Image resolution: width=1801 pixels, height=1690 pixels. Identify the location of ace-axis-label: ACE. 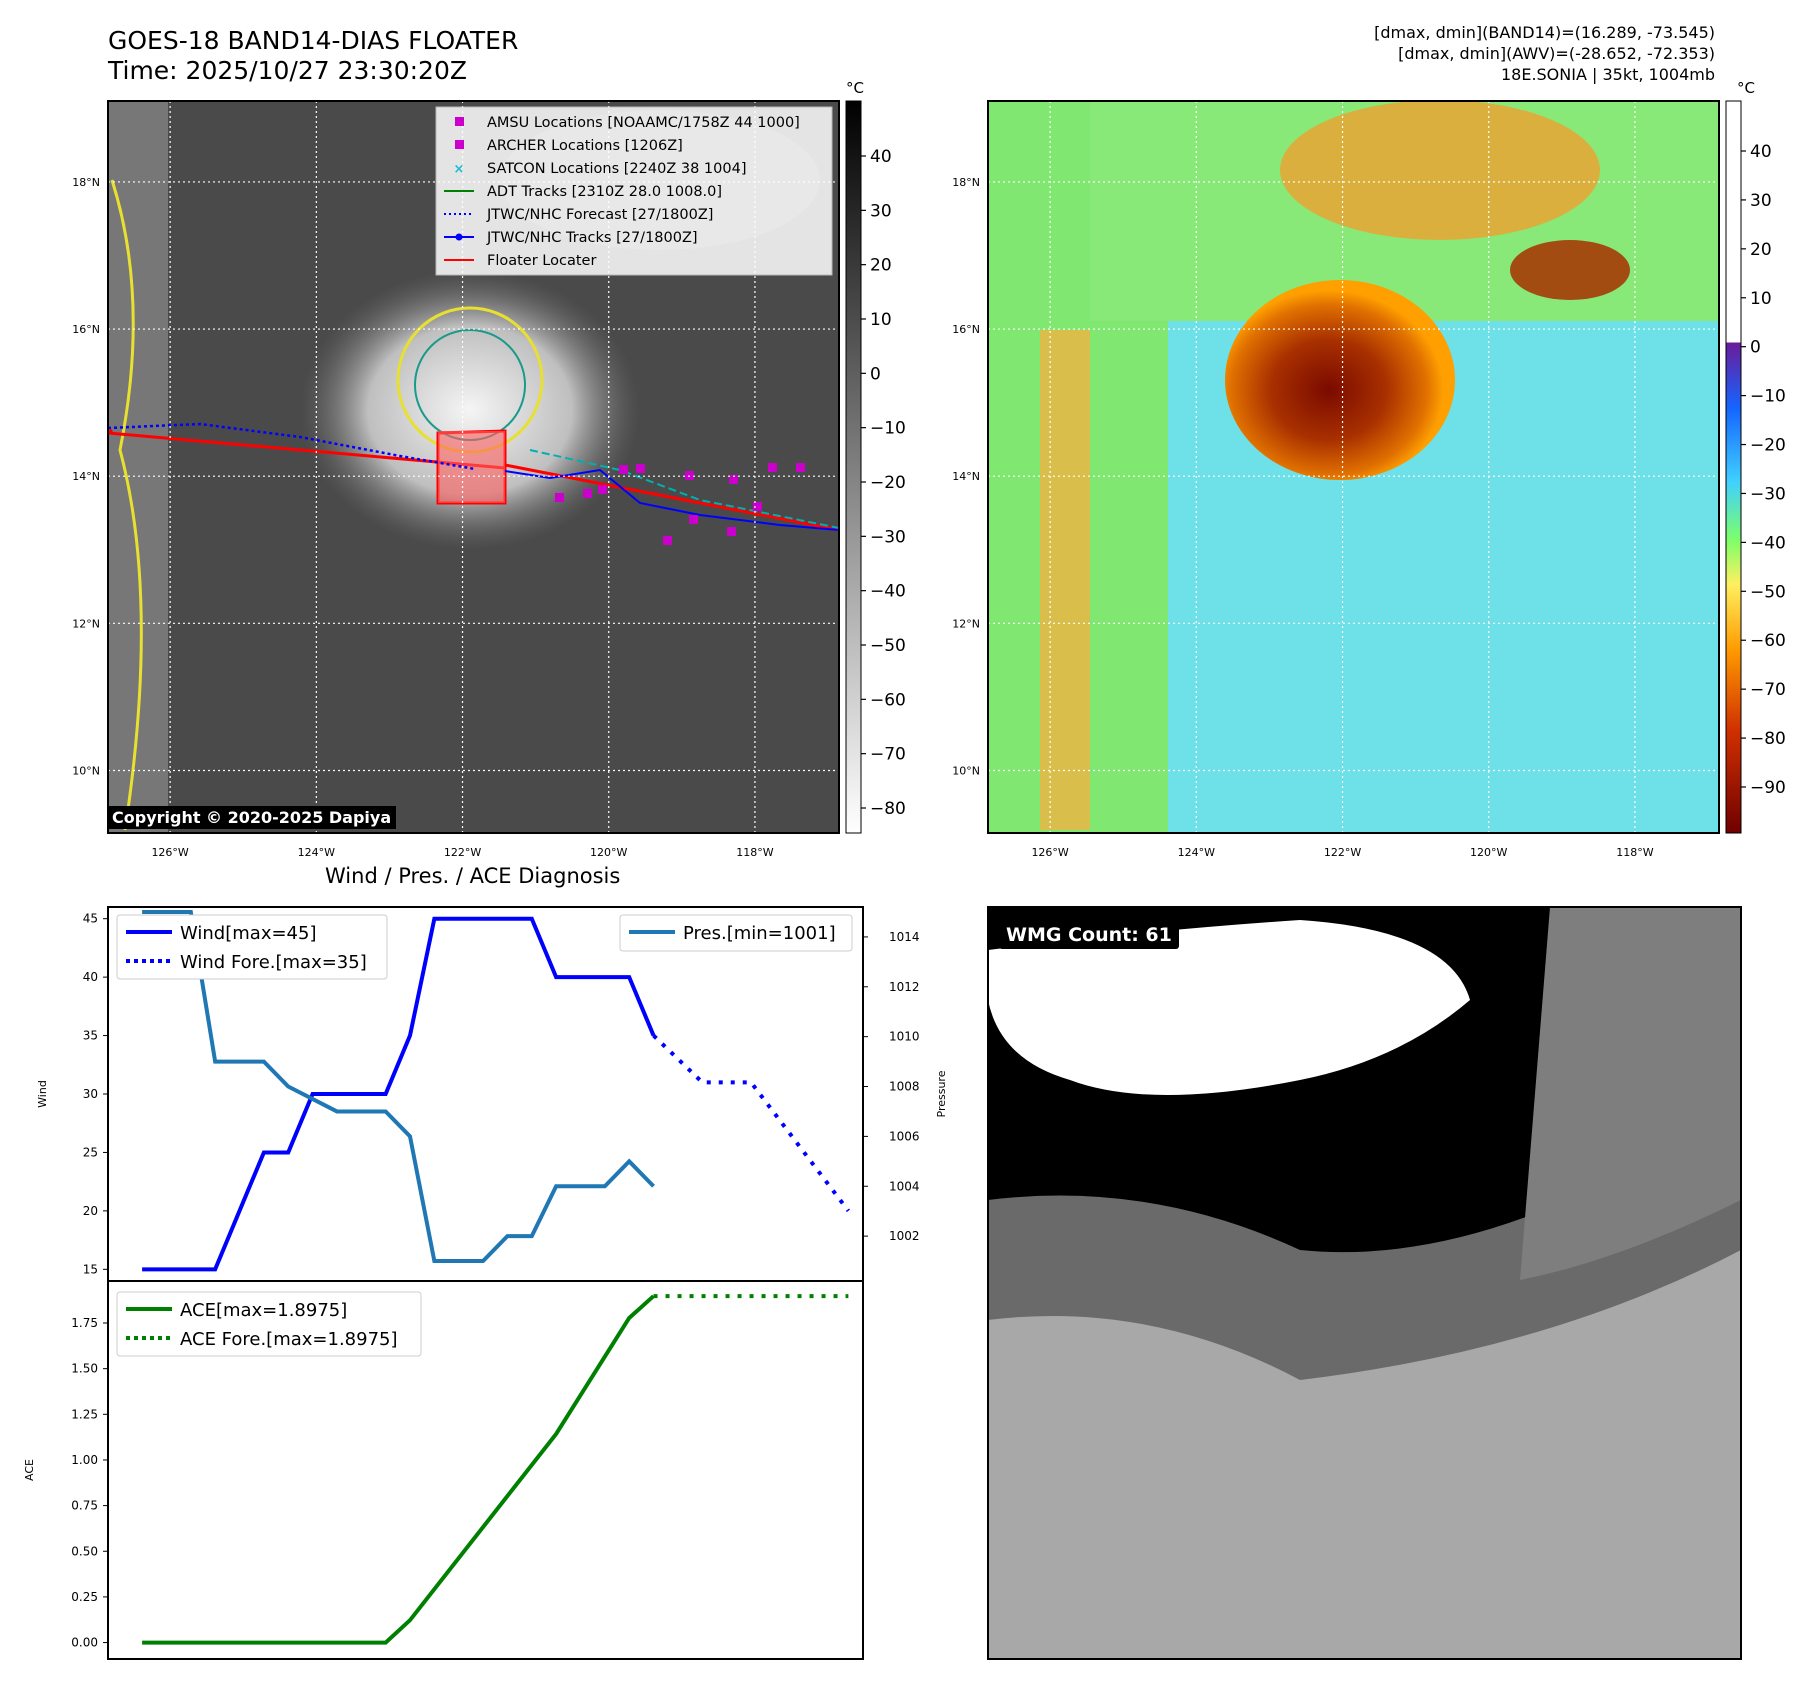
(29, 1470).